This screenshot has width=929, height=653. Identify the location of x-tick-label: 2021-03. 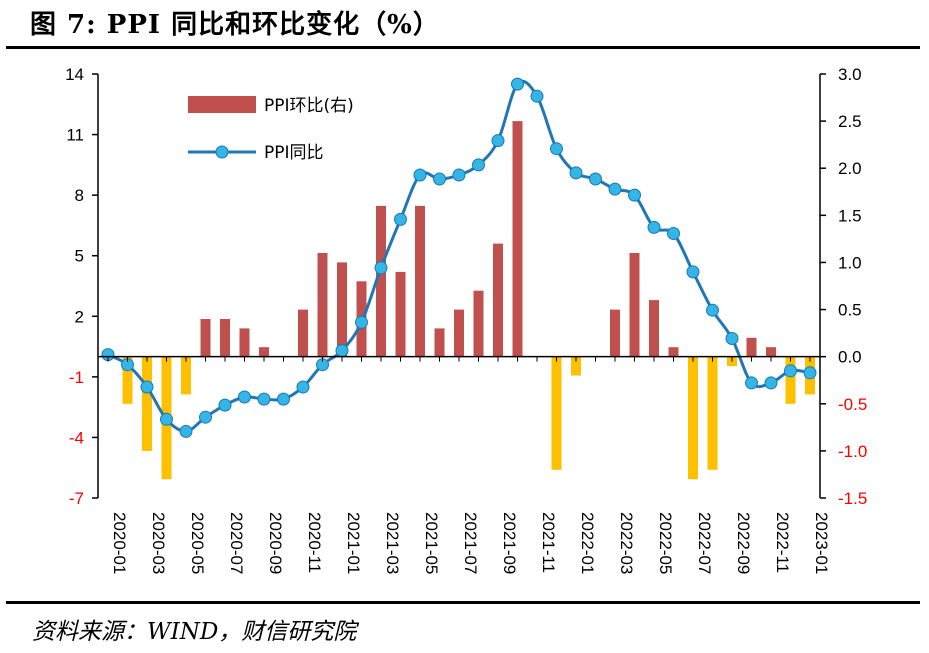
(392, 543).